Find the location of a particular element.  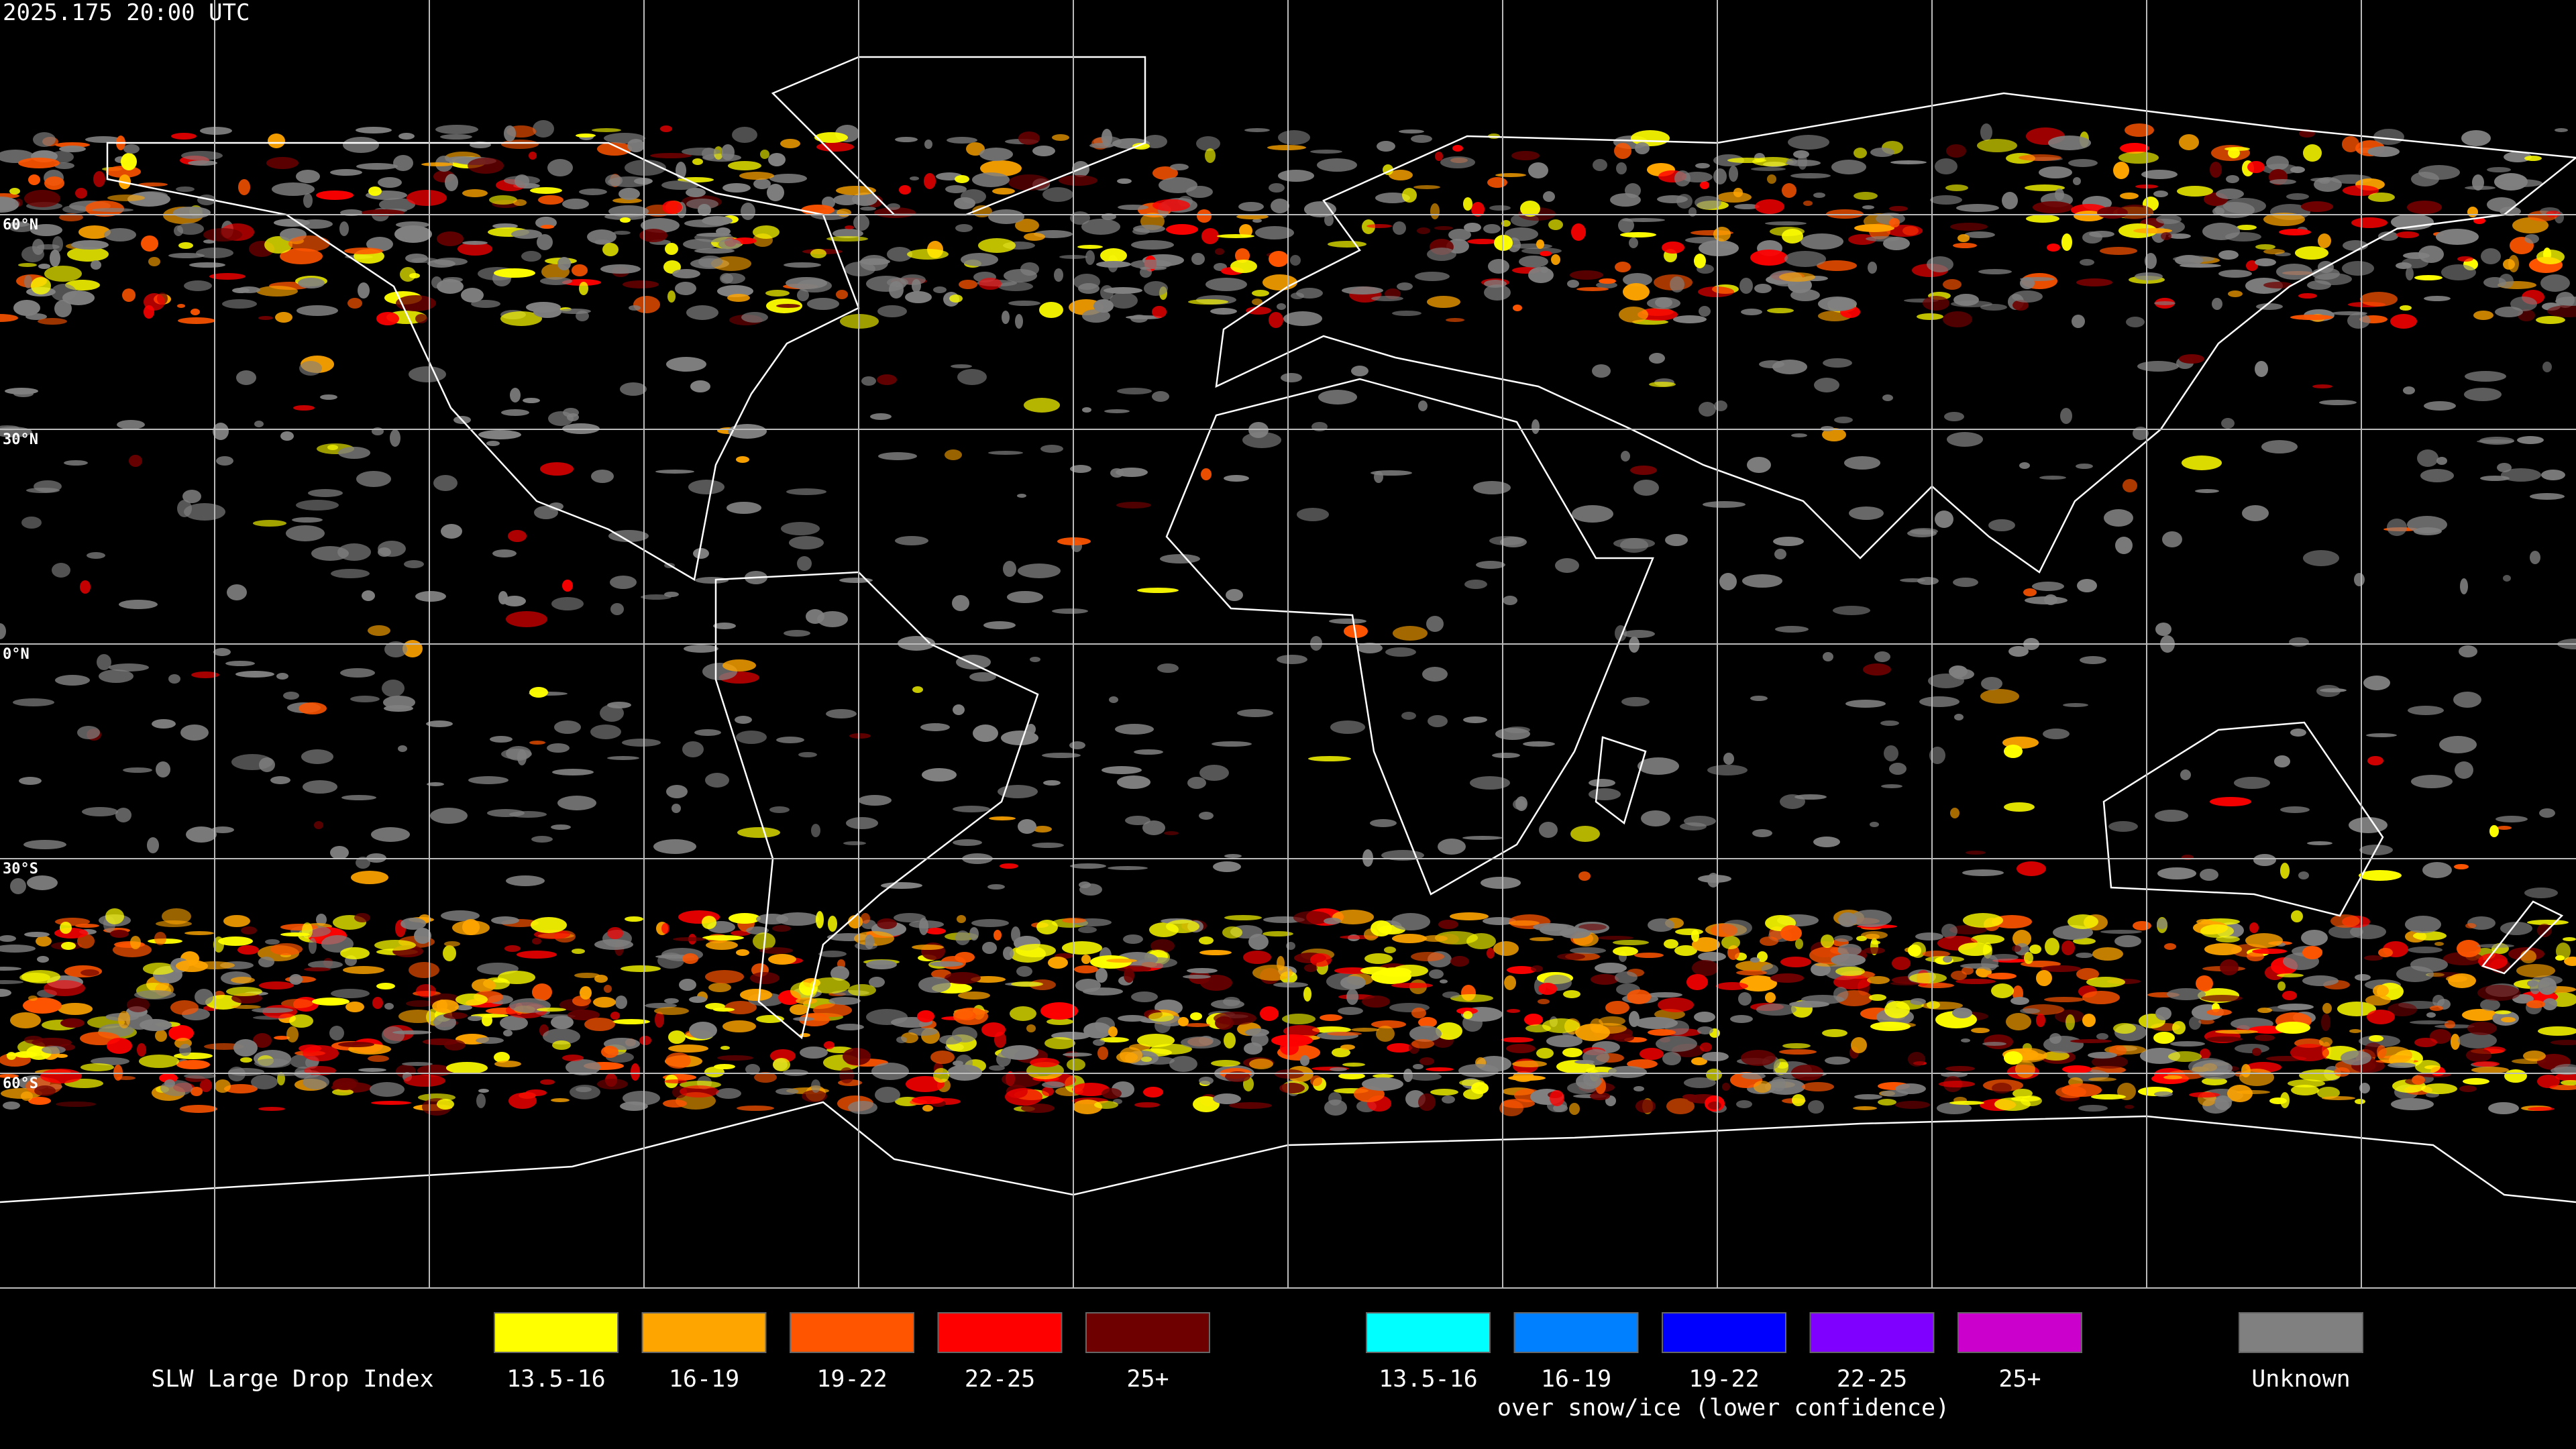

legend-label: Unknown is located at coordinates (2301, 1379).